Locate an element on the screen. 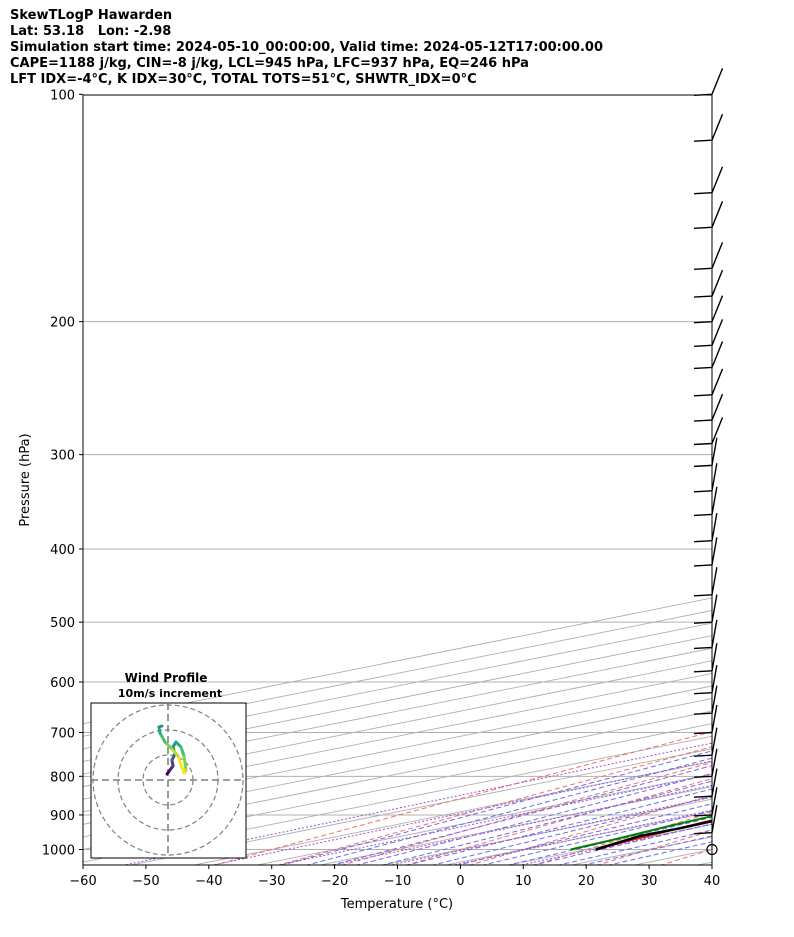 The image size is (794, 937). x-axis-label: Temperature (°C) is located at coordinates (396, 904).